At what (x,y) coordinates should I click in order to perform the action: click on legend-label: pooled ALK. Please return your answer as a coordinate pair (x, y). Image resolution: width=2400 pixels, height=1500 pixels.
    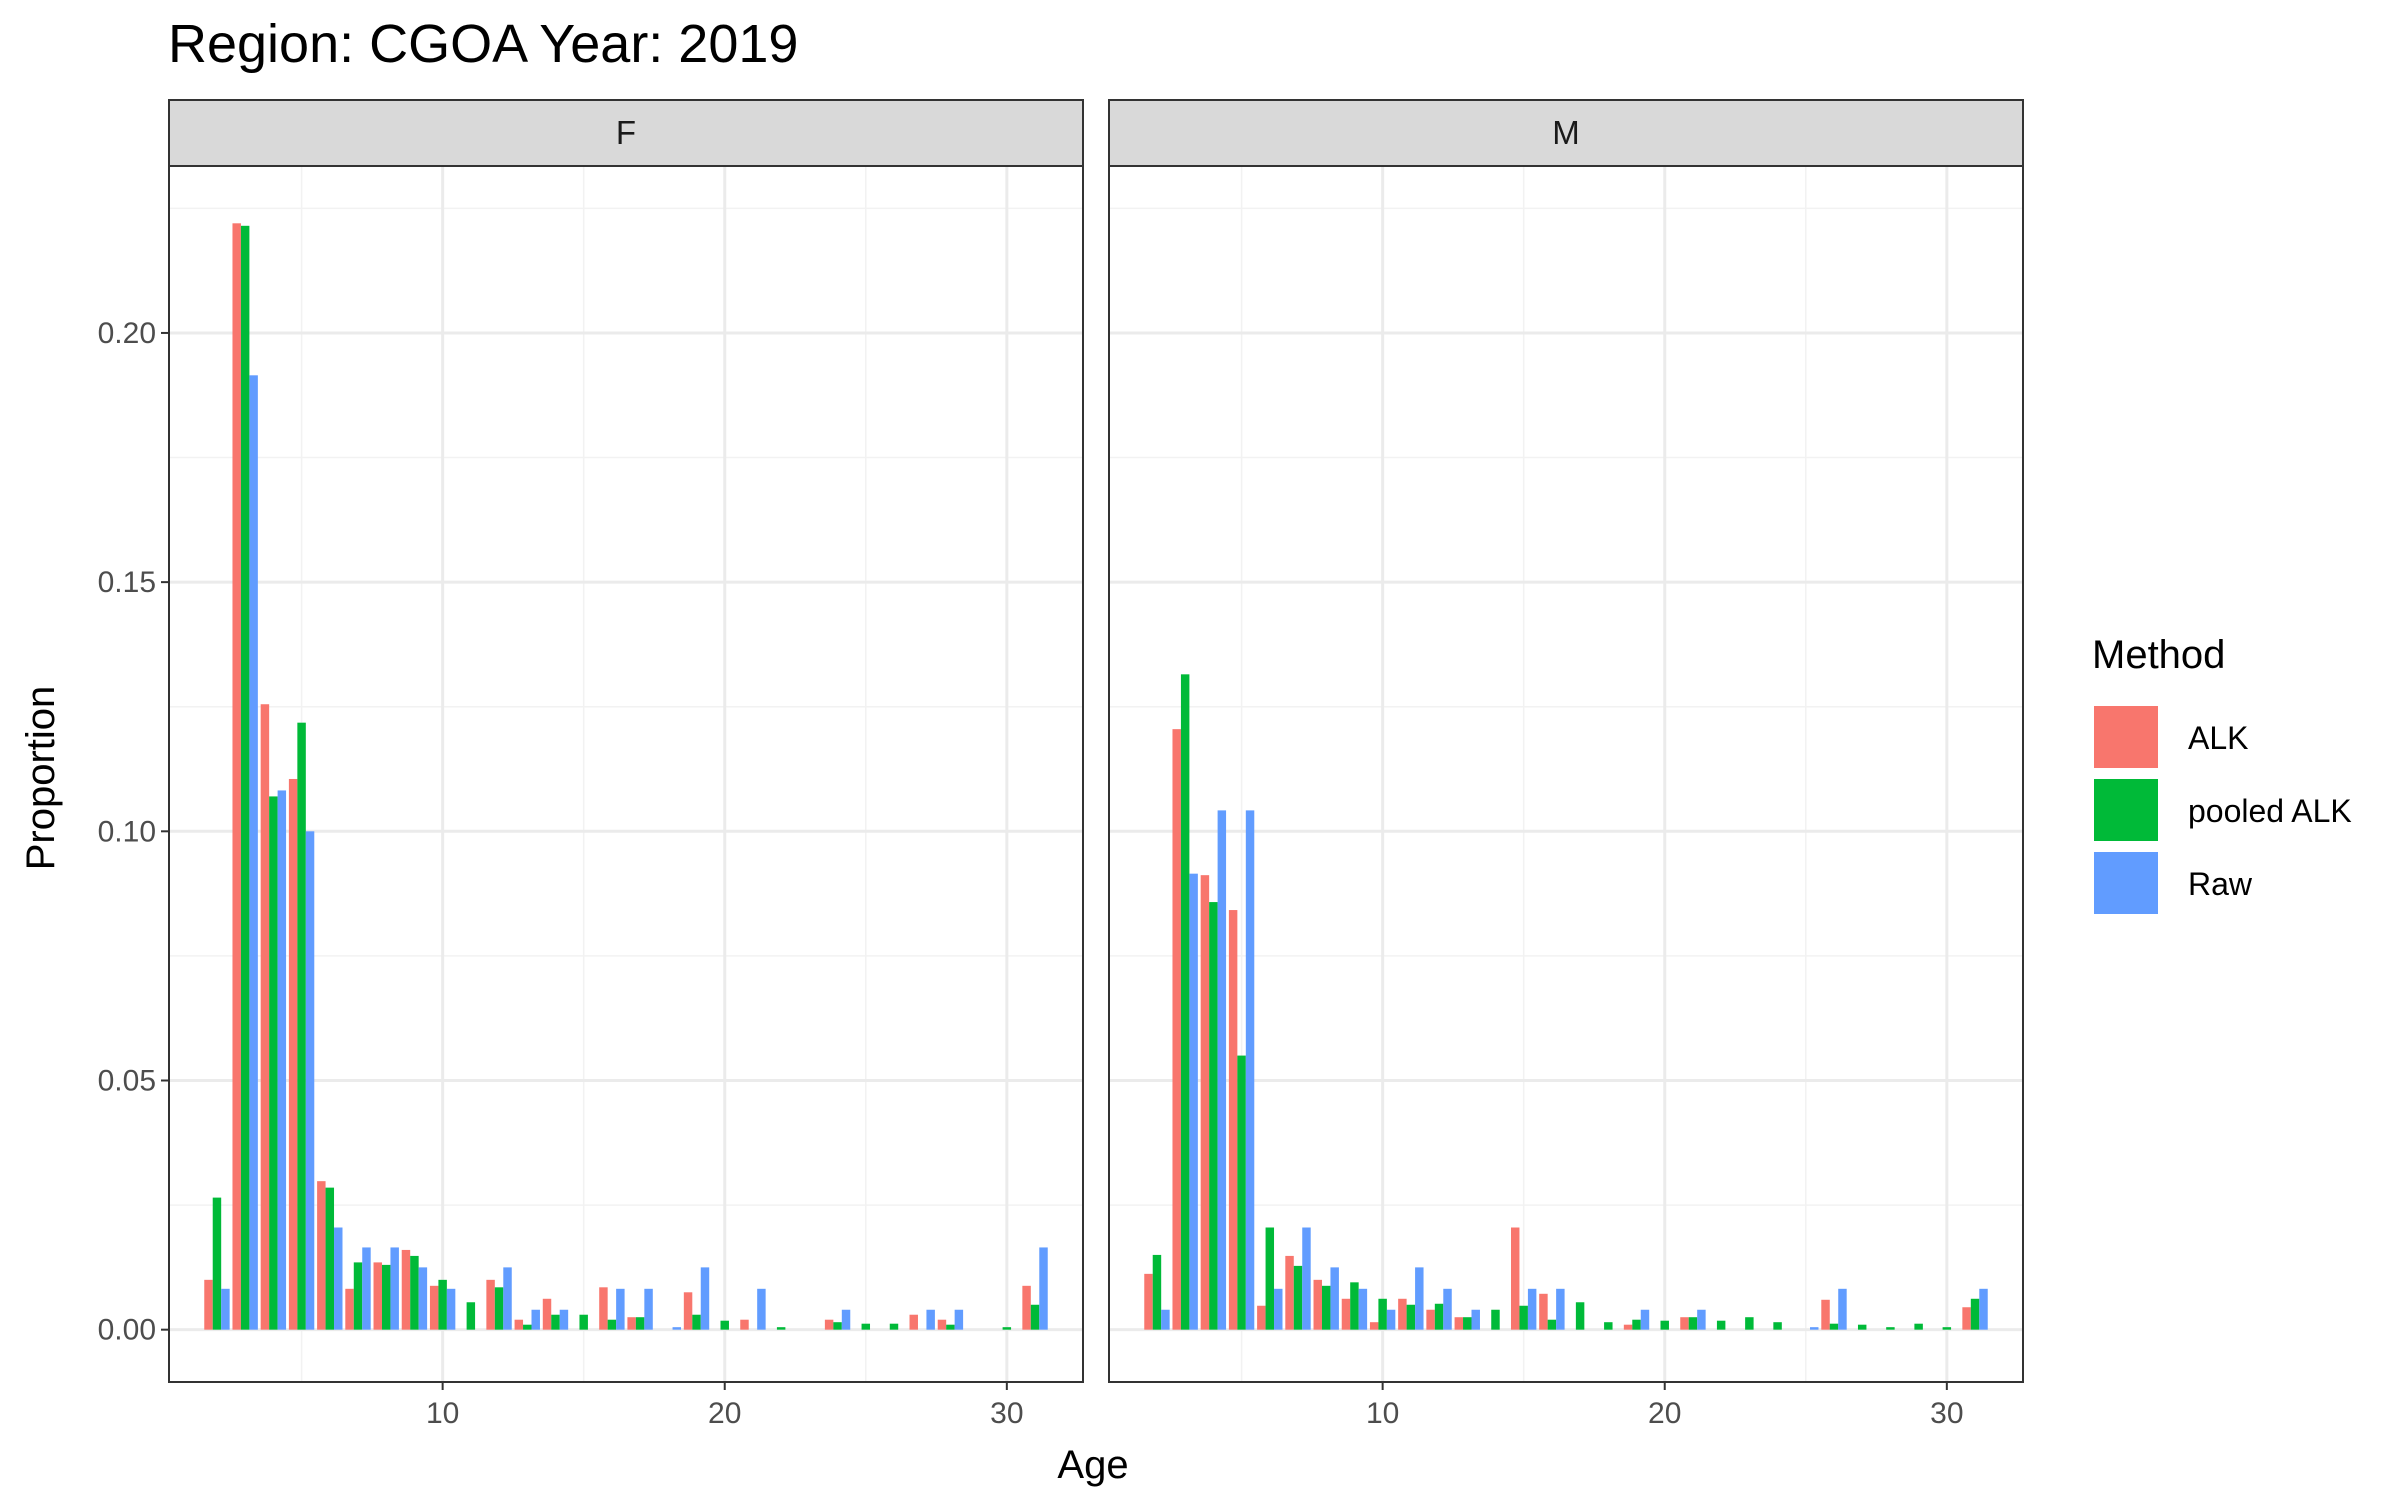
    Looking at the image, I should click on (2270, 811).